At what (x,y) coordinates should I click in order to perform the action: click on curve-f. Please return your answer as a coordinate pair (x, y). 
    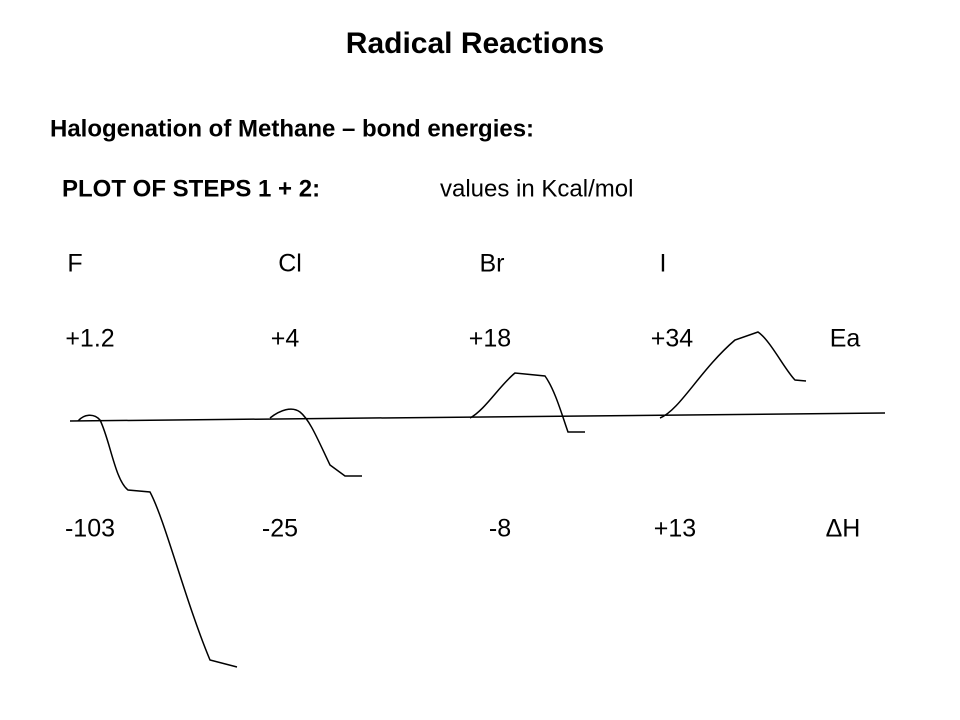
    Looking at the image, I should click on (157, 541).